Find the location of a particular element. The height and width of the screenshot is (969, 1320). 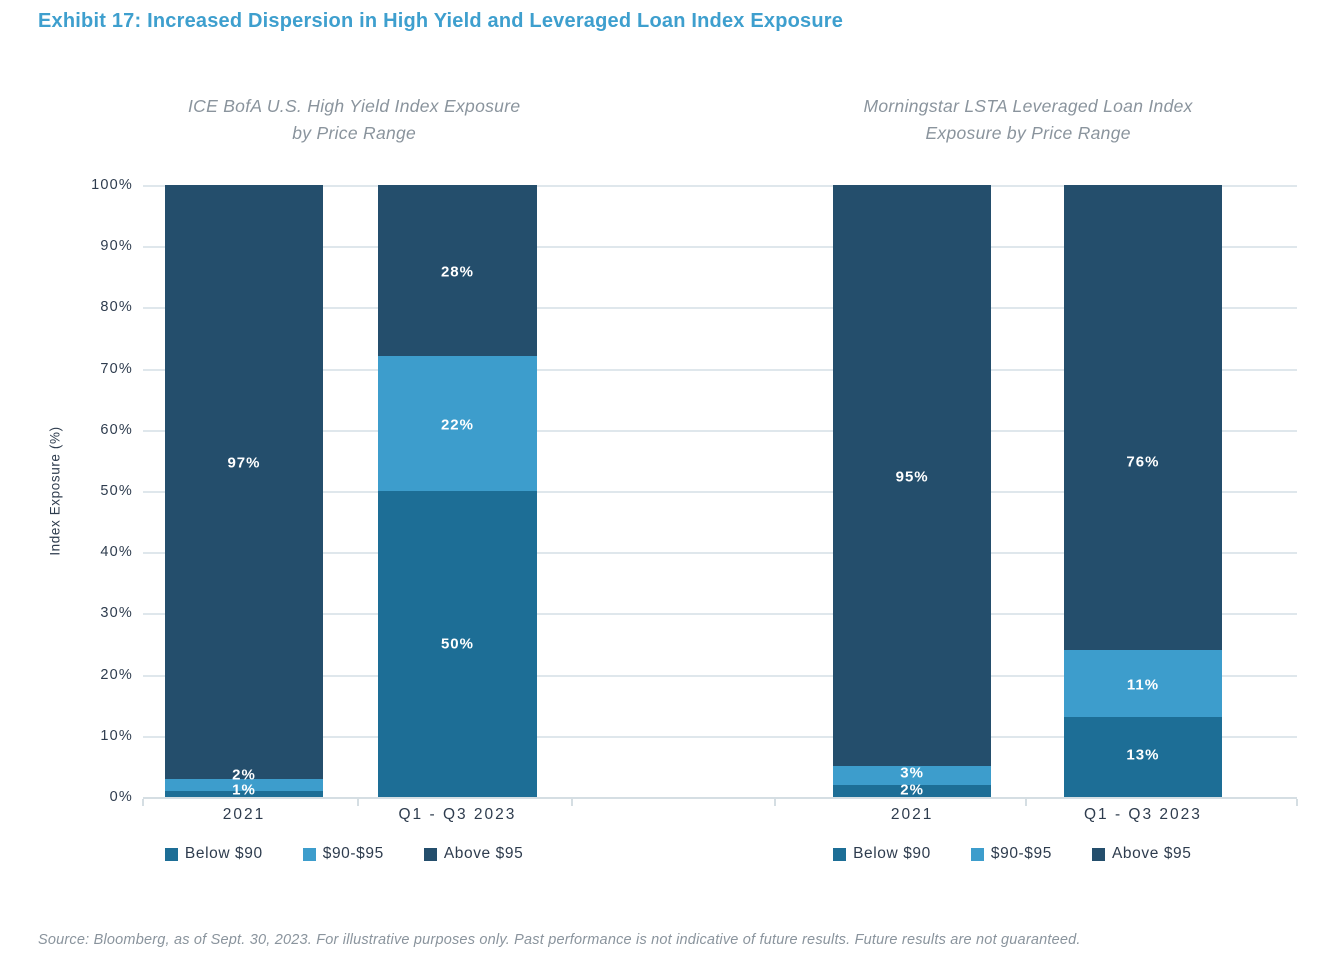

bar-q1-q3-2023: 50% 22% 28% is located at coordinates (457, 491).